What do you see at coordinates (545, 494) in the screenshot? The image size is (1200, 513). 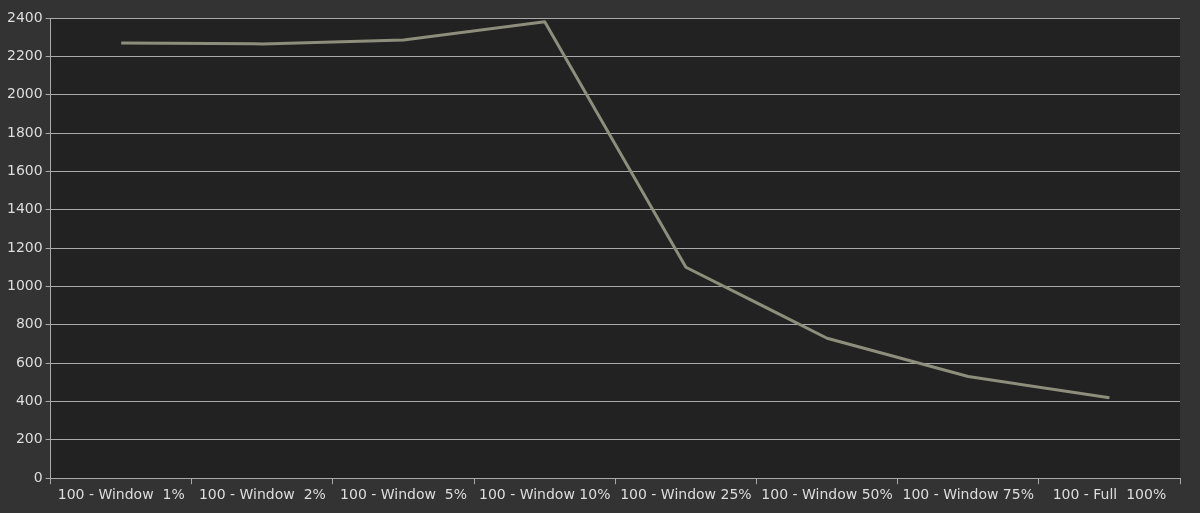 I see `x-tick-label: 100 - Window 10%` at bounding box center [545, 494].